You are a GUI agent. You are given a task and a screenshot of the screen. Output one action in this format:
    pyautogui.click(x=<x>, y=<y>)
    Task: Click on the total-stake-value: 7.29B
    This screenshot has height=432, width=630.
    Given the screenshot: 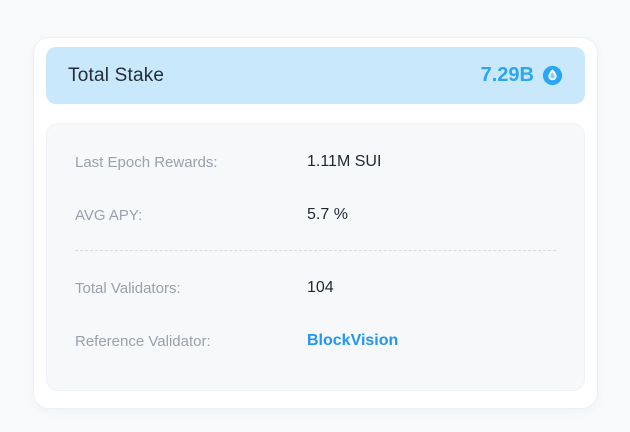 What is the action you would take?
    pyautogui.click(x=507, y=75)
    